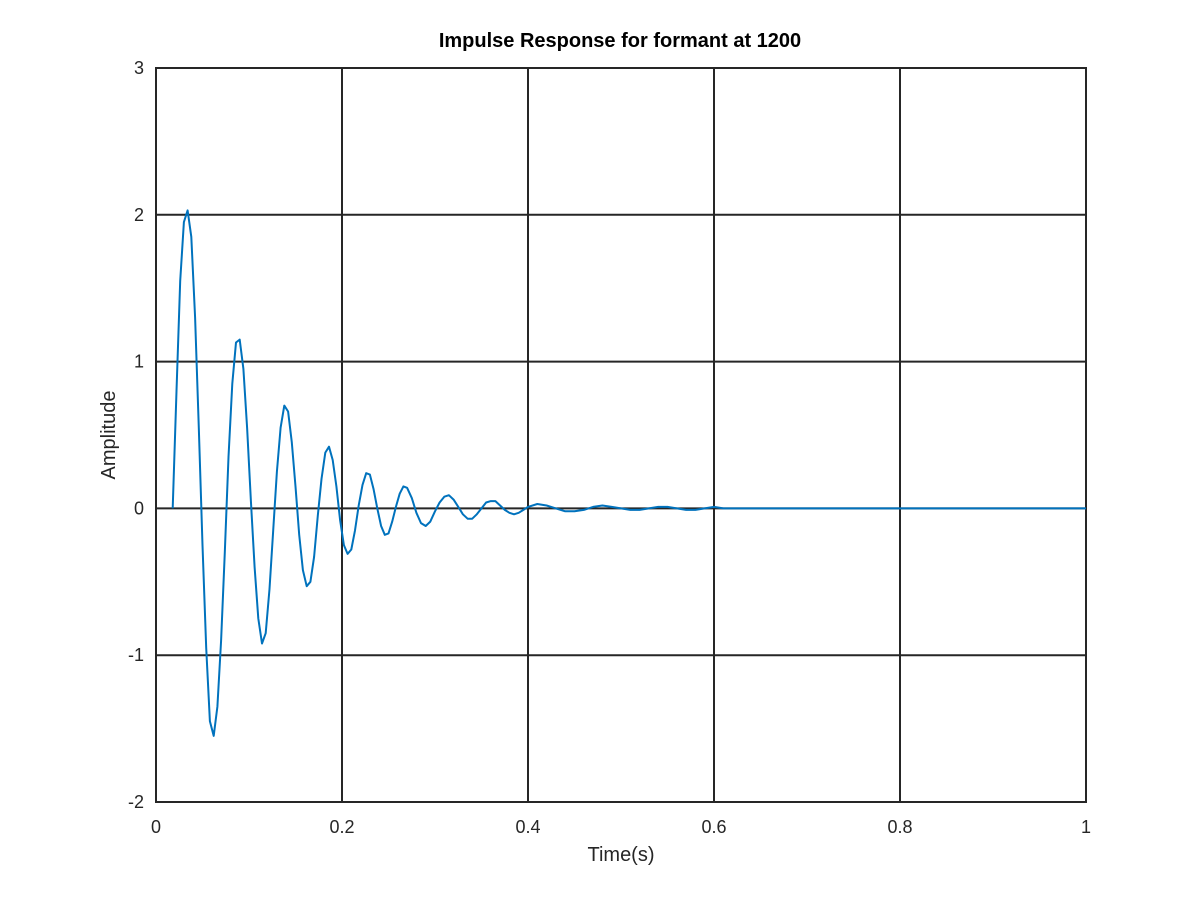 The height and width of the screenshot is (900, 1200). What do you see at coordinates (899, 827) in the screenshot?
I see `x-tick-label: 0.8` at bounding box center [899, 827].